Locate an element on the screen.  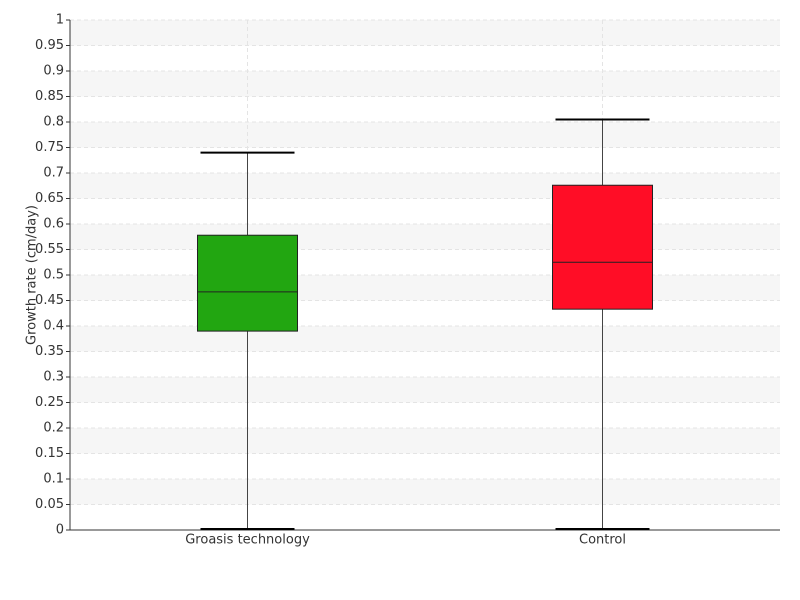
y-tick-label: 0.15 is located at coordinates (49, 453).